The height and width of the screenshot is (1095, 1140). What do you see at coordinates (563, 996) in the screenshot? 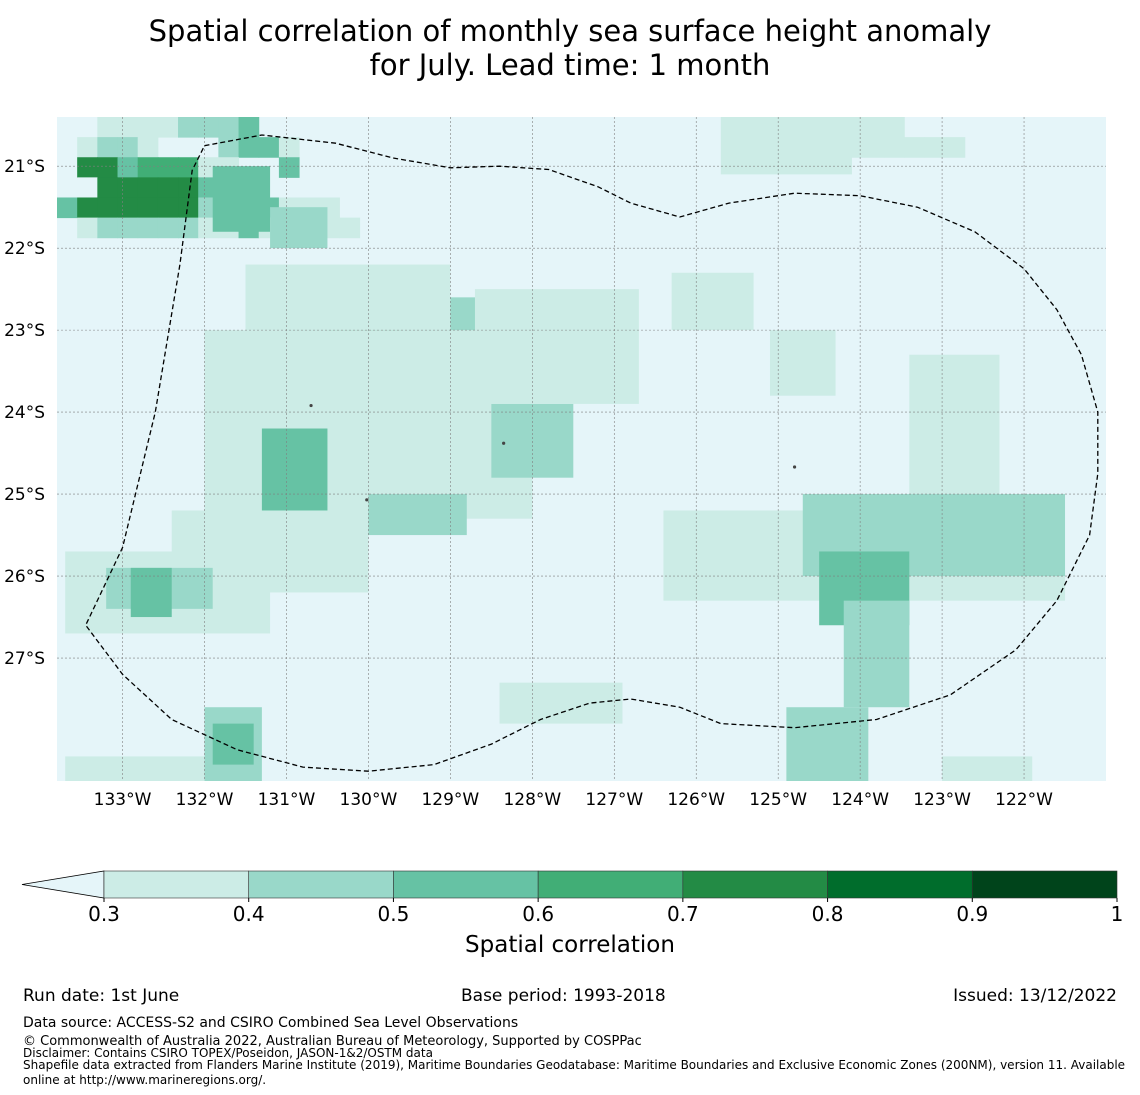
I see `base-period: Base period: 1993-2018` at bounding box center [563, 996].